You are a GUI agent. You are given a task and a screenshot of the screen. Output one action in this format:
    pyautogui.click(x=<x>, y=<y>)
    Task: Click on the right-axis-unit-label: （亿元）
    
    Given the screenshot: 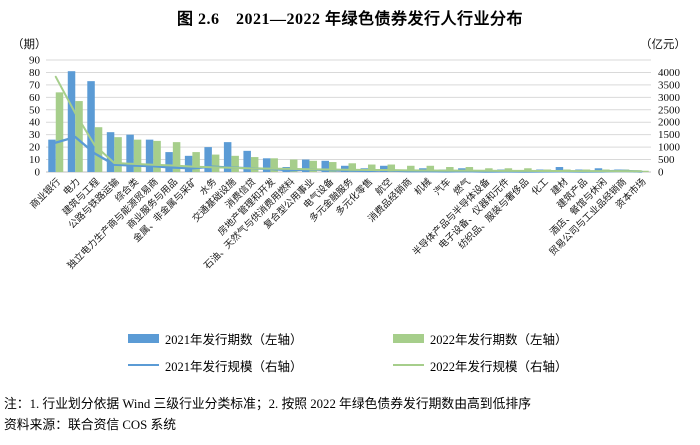 What is the action you would take?
    pyautogui.click(x=663, y=45)
    